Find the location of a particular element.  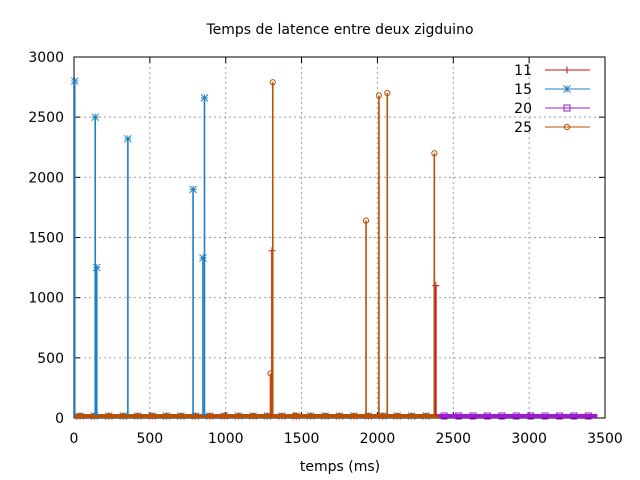

y-tick-label: 1500 is located at coordinates (46, 239).